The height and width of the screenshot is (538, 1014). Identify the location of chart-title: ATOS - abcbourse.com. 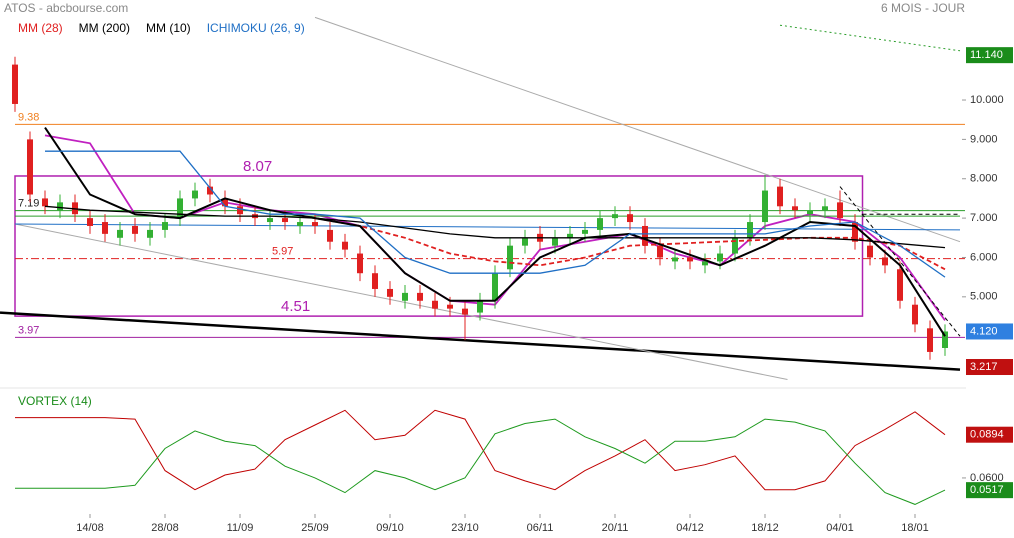
(66, 8).